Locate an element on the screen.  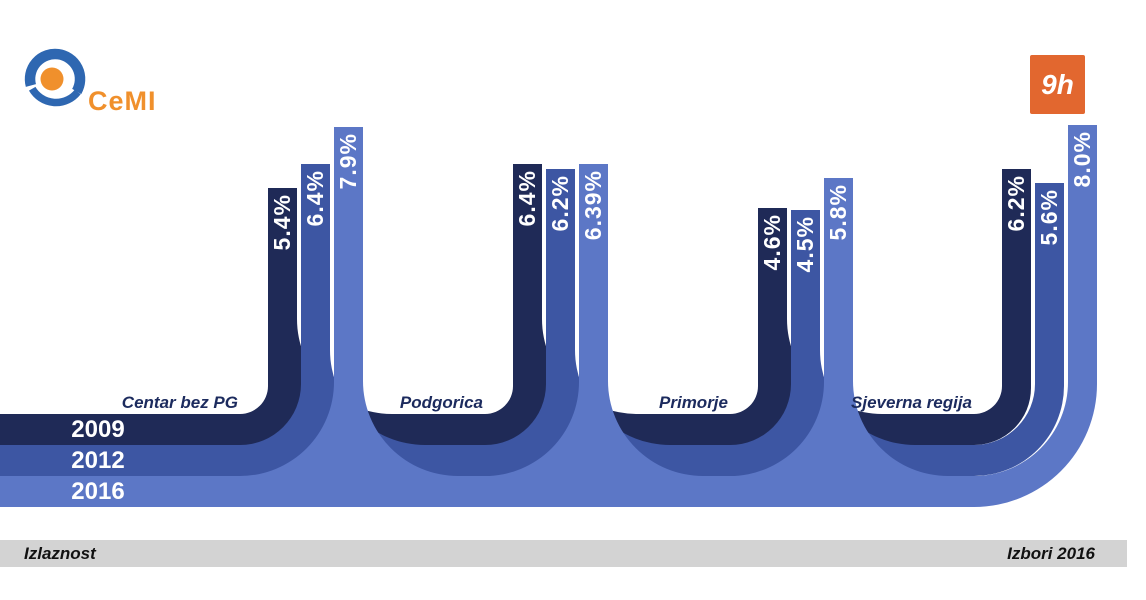
time-badge-label: 9h is located at coordinates (1057, 84).